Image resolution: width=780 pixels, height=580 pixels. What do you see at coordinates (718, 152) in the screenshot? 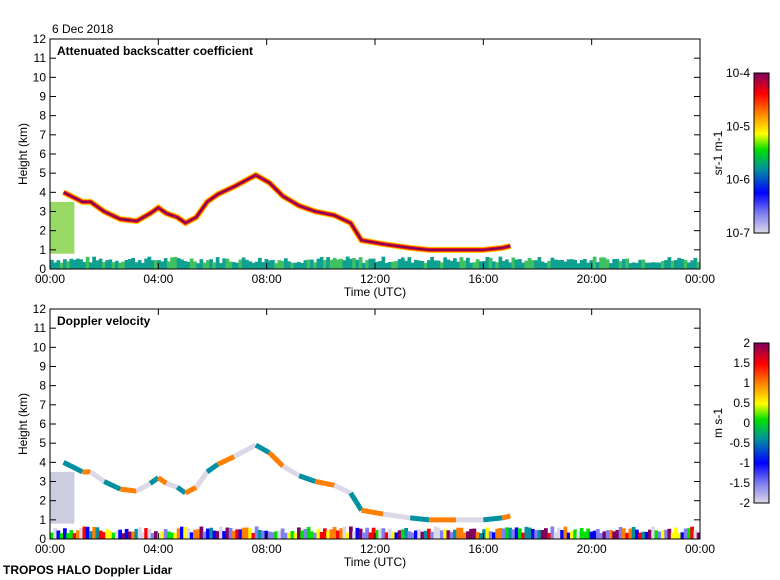
I see `colorbar-label: sr-1 m-1` at bounding box center [718, 152].